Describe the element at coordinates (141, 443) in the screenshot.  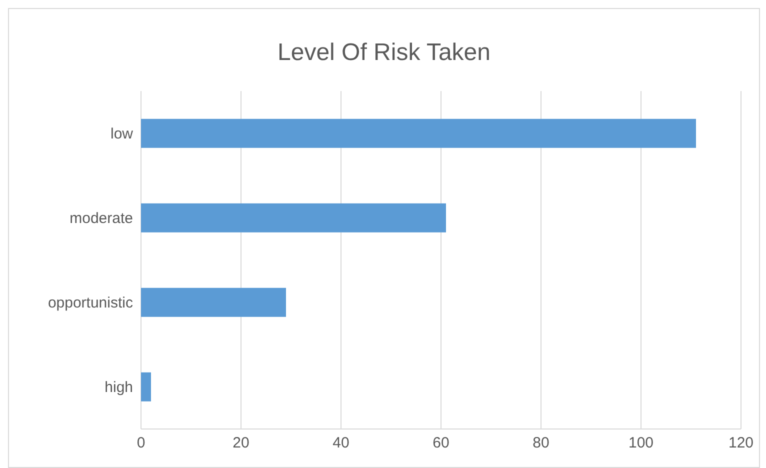
I see `x-tick-label: 0` at that location.